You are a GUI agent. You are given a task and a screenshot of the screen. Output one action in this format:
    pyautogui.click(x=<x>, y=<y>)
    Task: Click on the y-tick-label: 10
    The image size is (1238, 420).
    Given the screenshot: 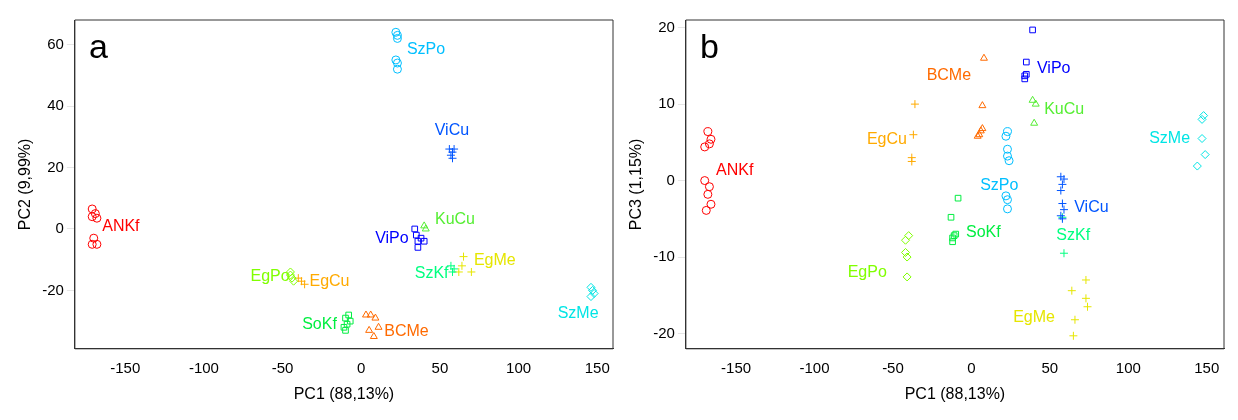 What is the action you would take?
    pyautogui.click(x=666, y=103)
    